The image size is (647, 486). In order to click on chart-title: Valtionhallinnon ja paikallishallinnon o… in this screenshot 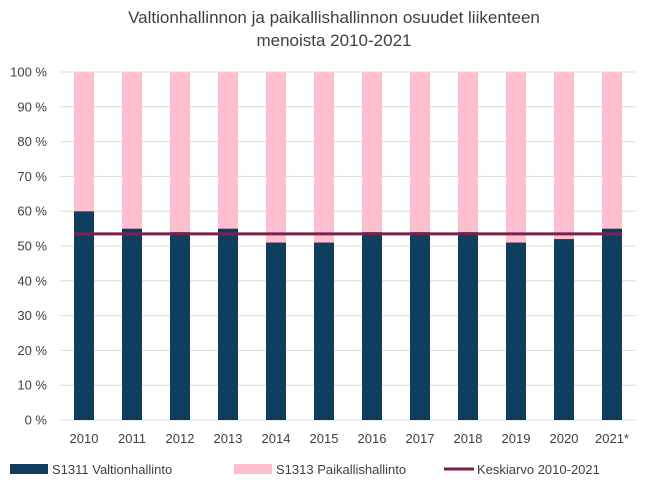, I will do `click(334, 29)`.